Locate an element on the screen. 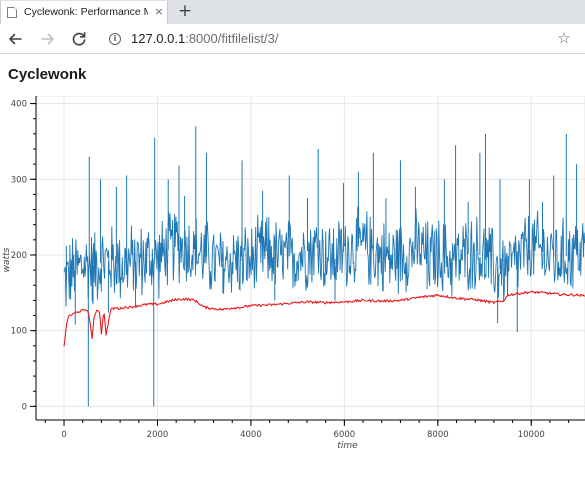  browser-toolbar: i 127.0.0.1:8000/fitfilelist/3/ ☆ is located at coordinates (292, 39).